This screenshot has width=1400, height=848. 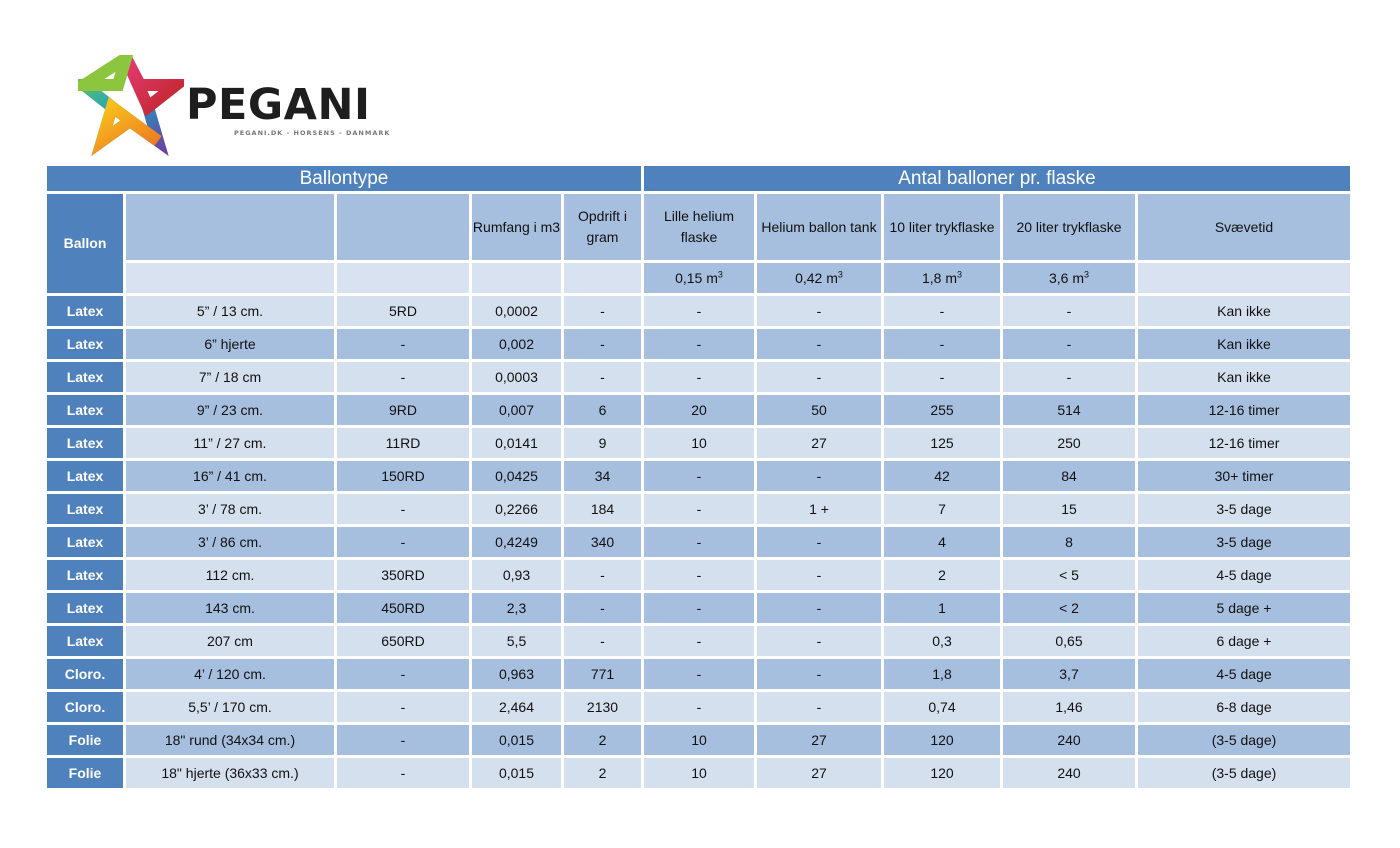 I want to click on cell-rumfang: 0,0003, so click(x=516, y=377).